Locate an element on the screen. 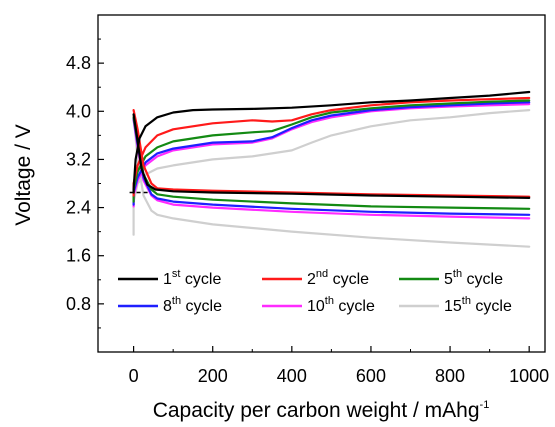 The height and width of the screenshot is (427, 555). y-tick-label: 4.0 is located at coordinates (78, 111).